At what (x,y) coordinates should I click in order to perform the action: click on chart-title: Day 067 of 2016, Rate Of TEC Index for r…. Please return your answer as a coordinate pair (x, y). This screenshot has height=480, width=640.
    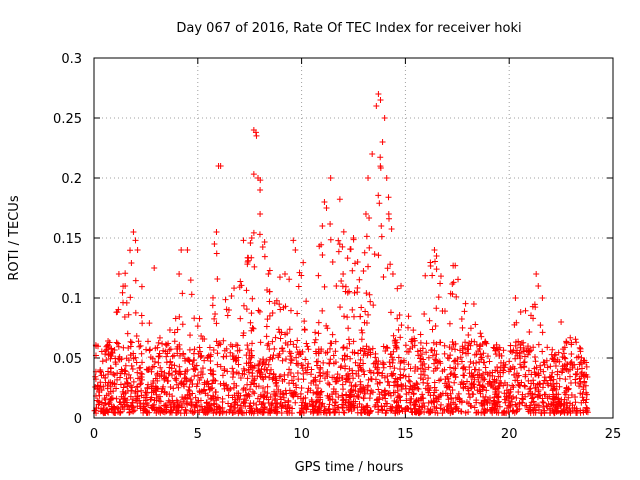
    Looking at the image, I should click on (348, 28).